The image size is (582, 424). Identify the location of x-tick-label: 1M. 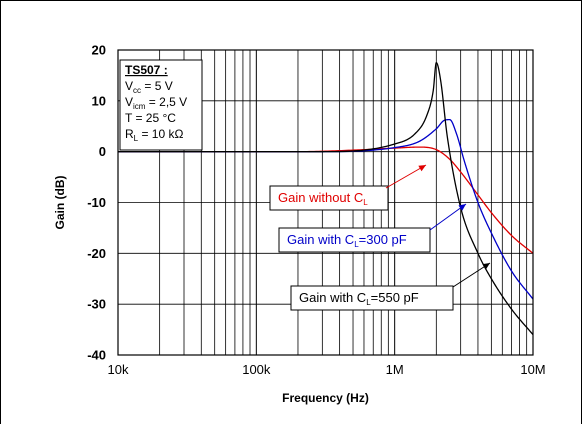
(395, 369).